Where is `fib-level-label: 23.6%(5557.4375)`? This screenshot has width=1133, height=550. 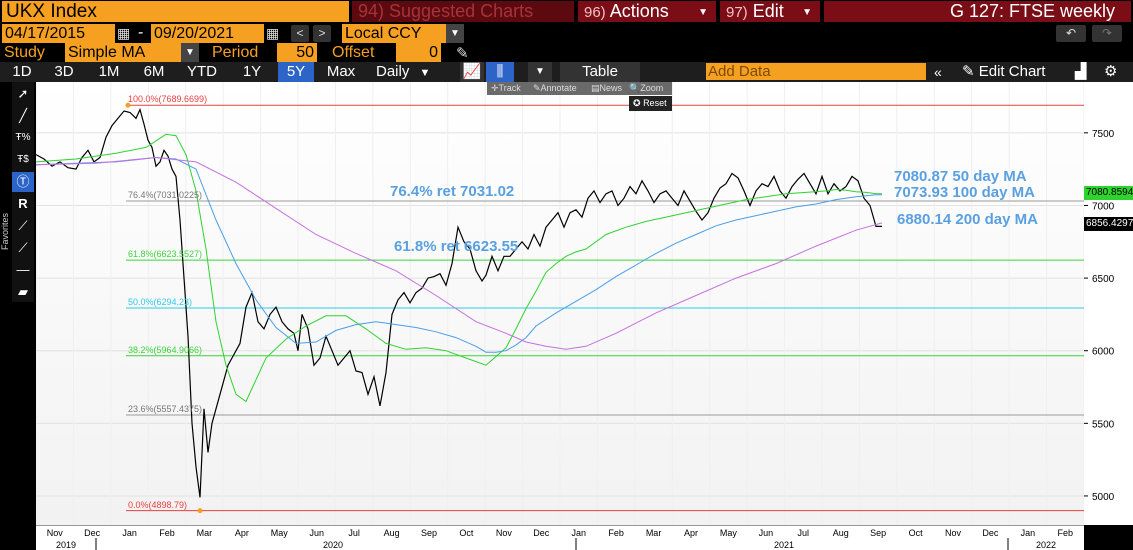
fib-level-label: 23.6%(5557.4375) is located at coordinates (165, 408).